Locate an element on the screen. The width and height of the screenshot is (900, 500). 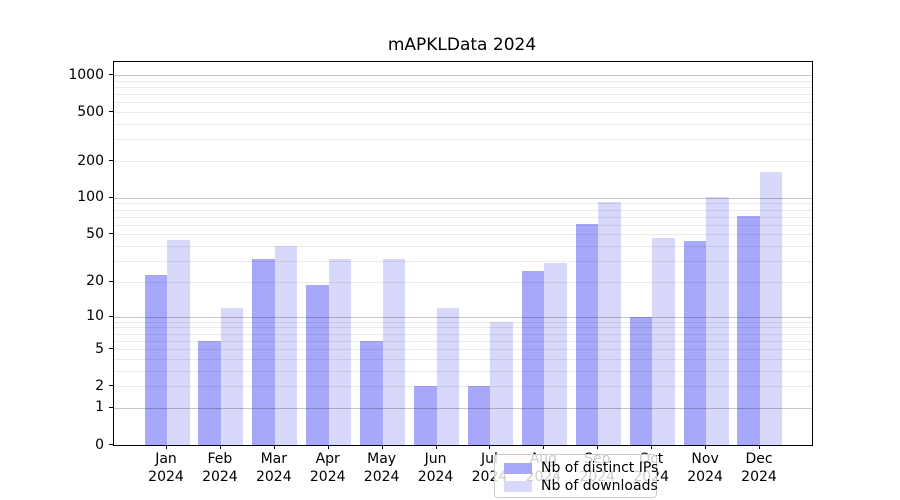
y-tick-label: 500 is located at coordinates (90, 111).